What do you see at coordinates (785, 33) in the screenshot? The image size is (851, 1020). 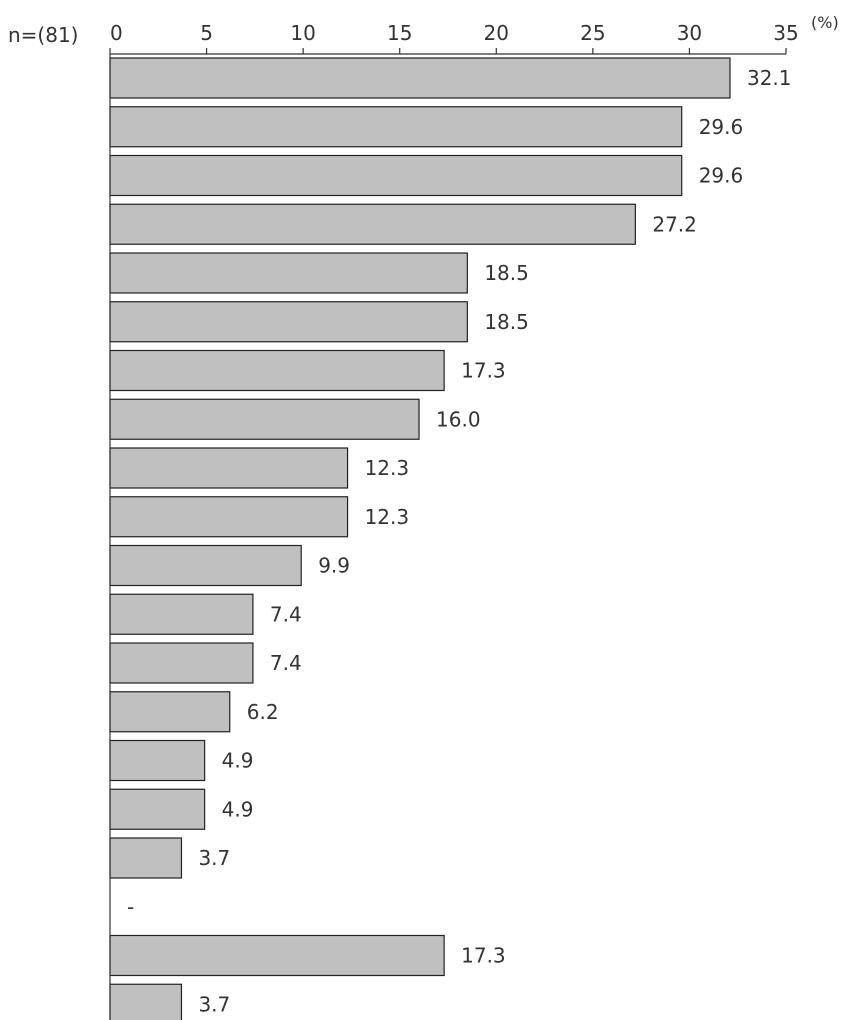 I see `x-tick-label: 35` at bounding box center [785, 33].